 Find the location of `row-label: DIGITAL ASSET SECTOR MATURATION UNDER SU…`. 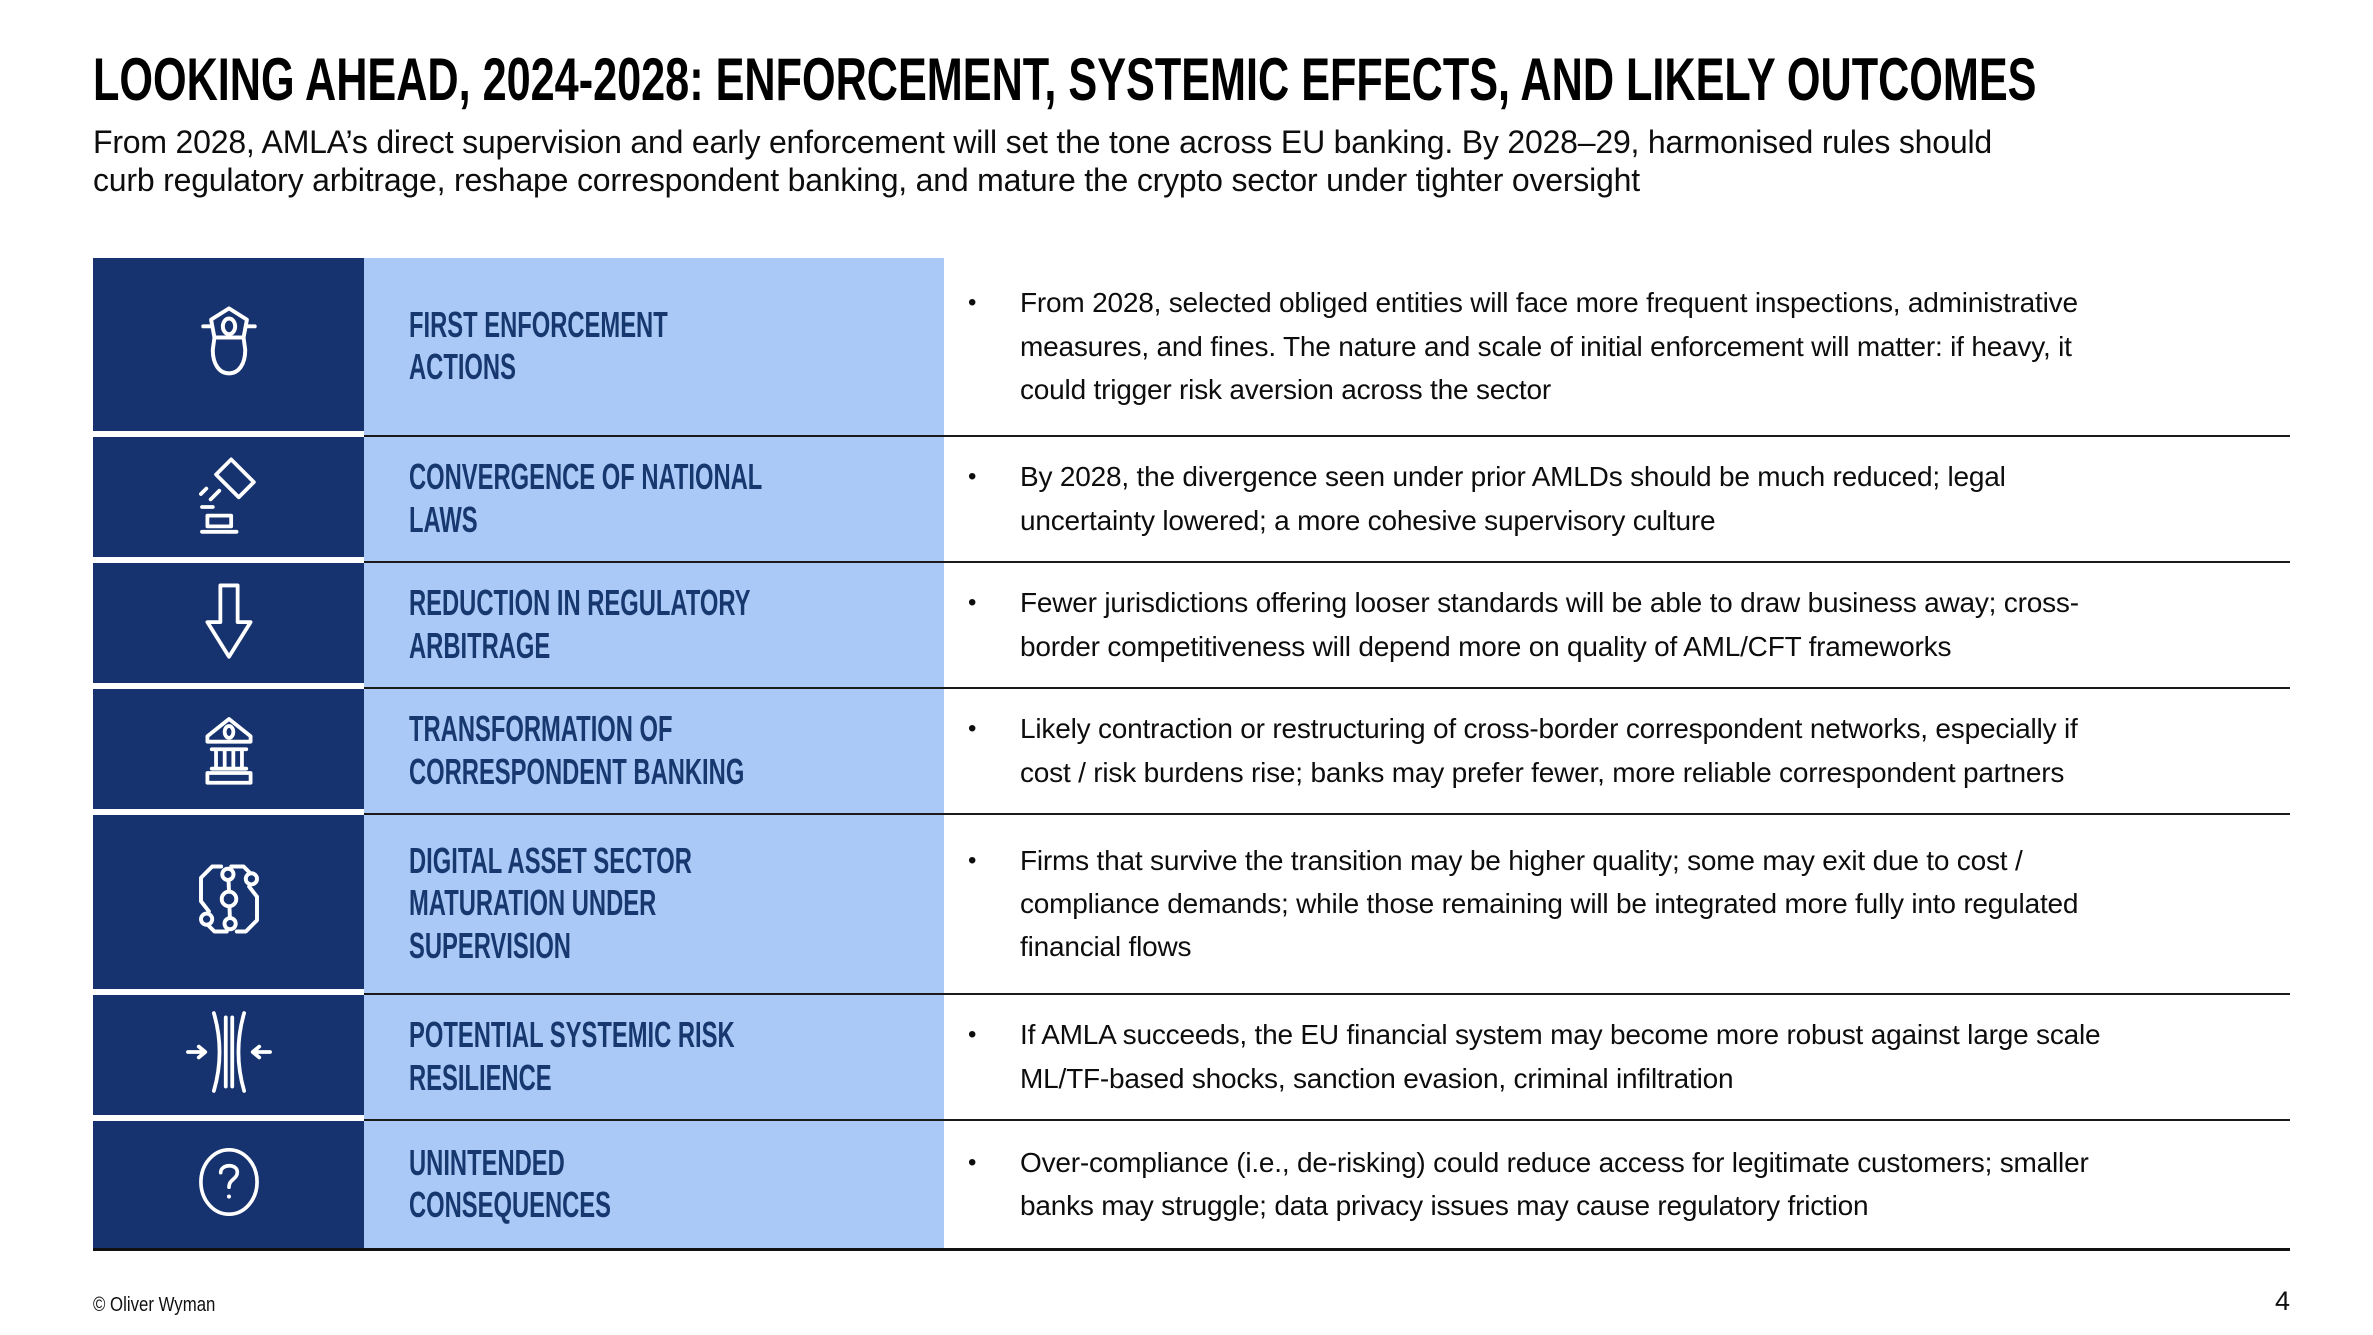

row-label: DIGITAL ASSET SECTOR MATURATION UNDER SU… is located at coordinates (550, 902).